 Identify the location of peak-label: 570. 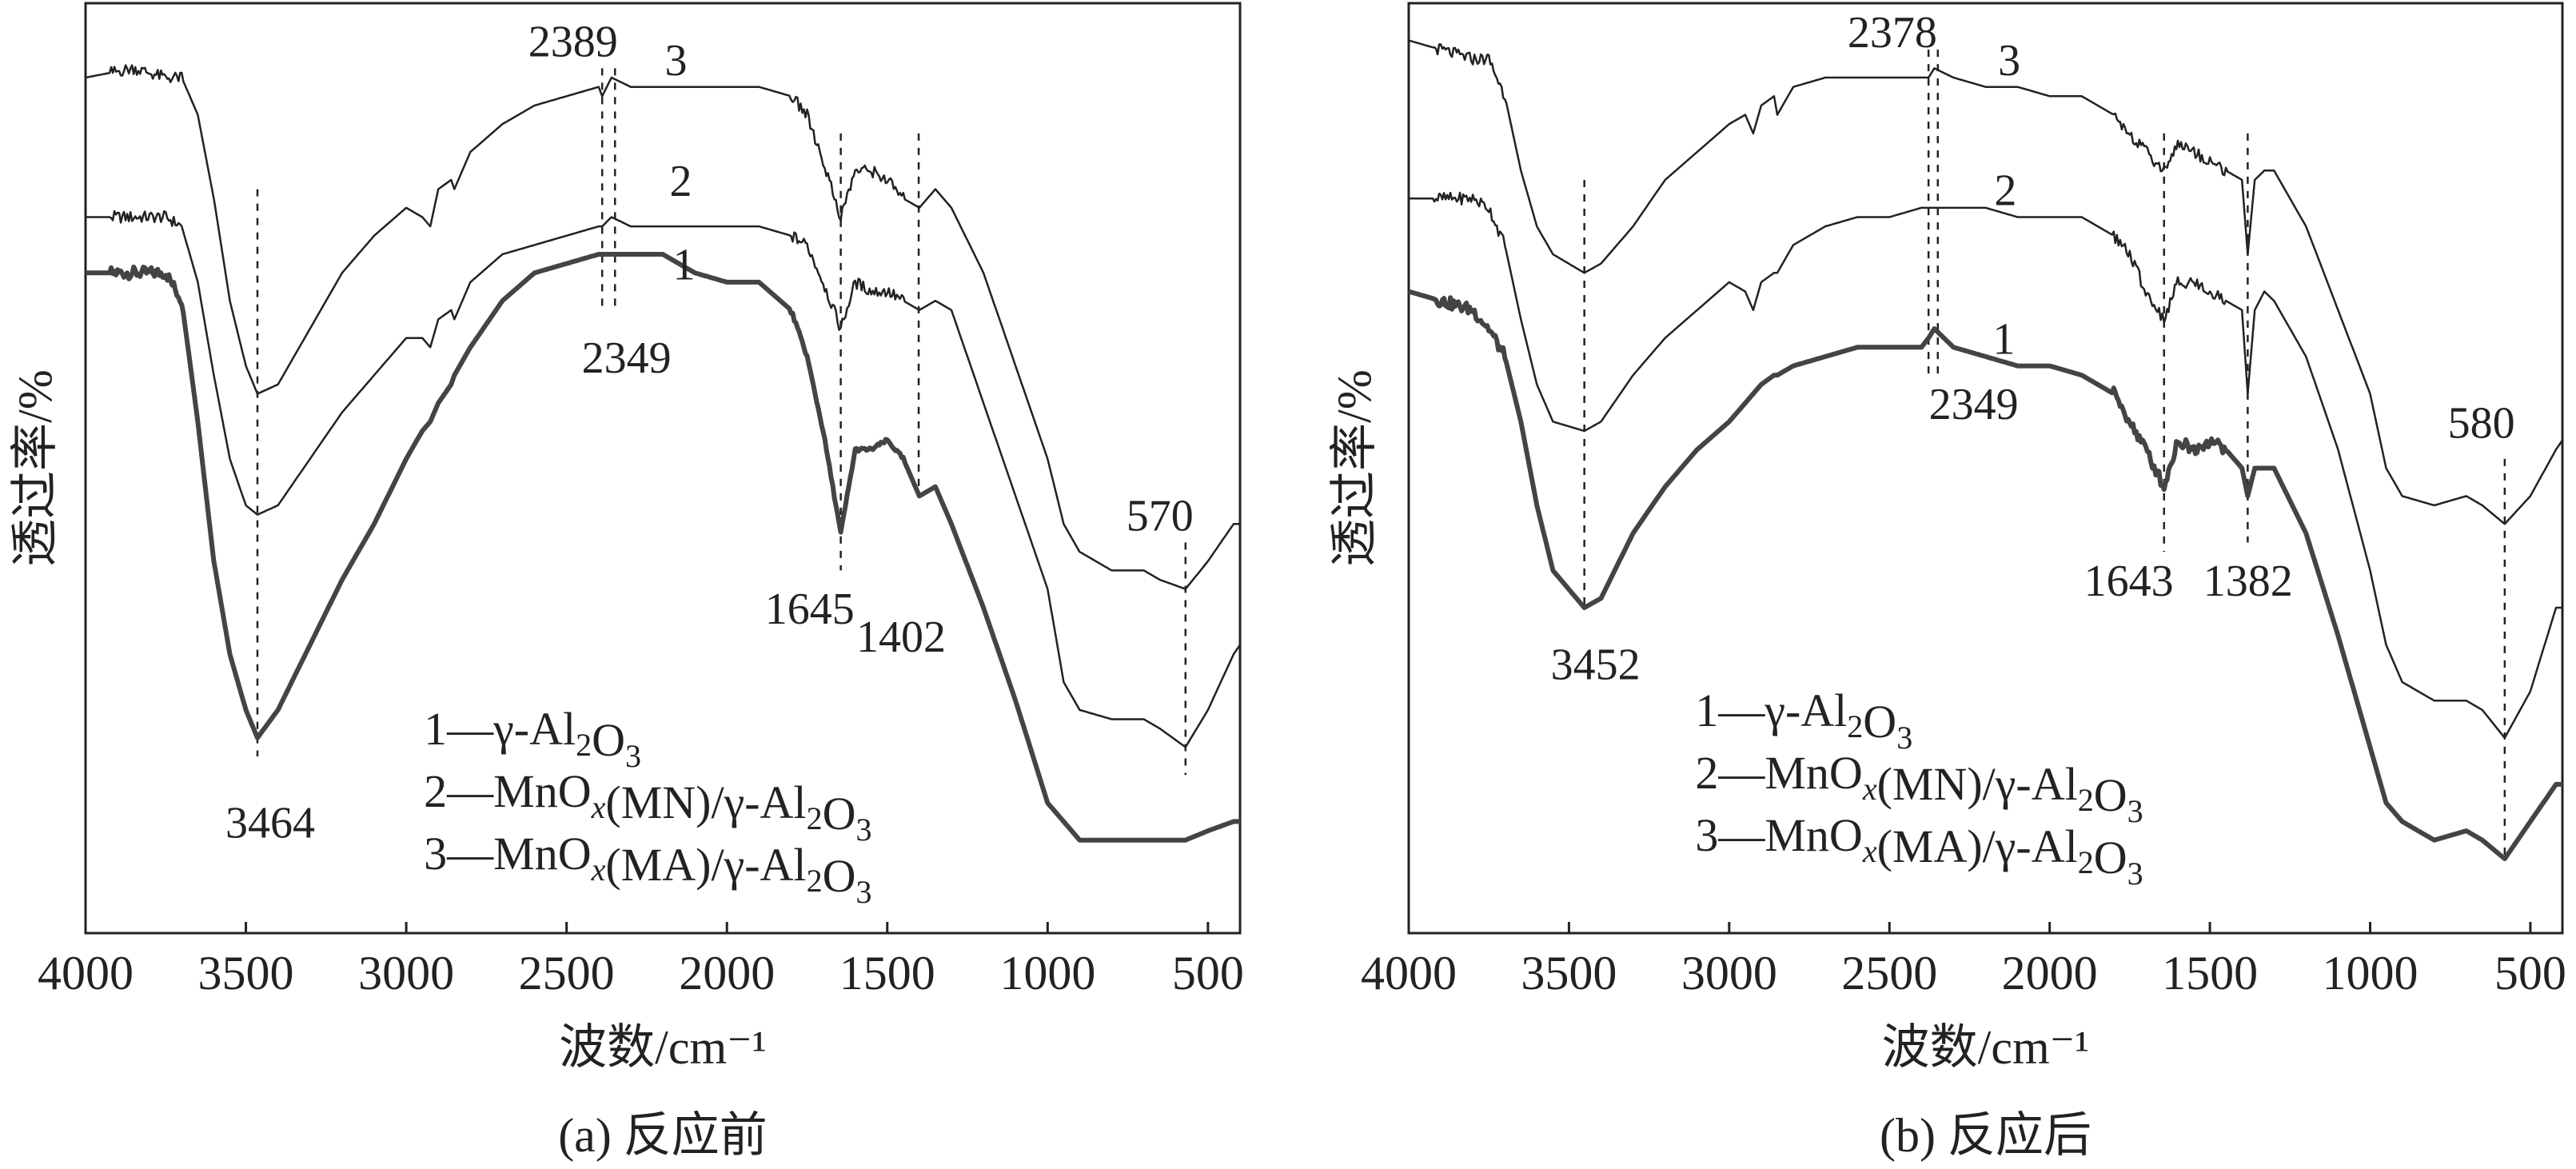
(1160, 516).